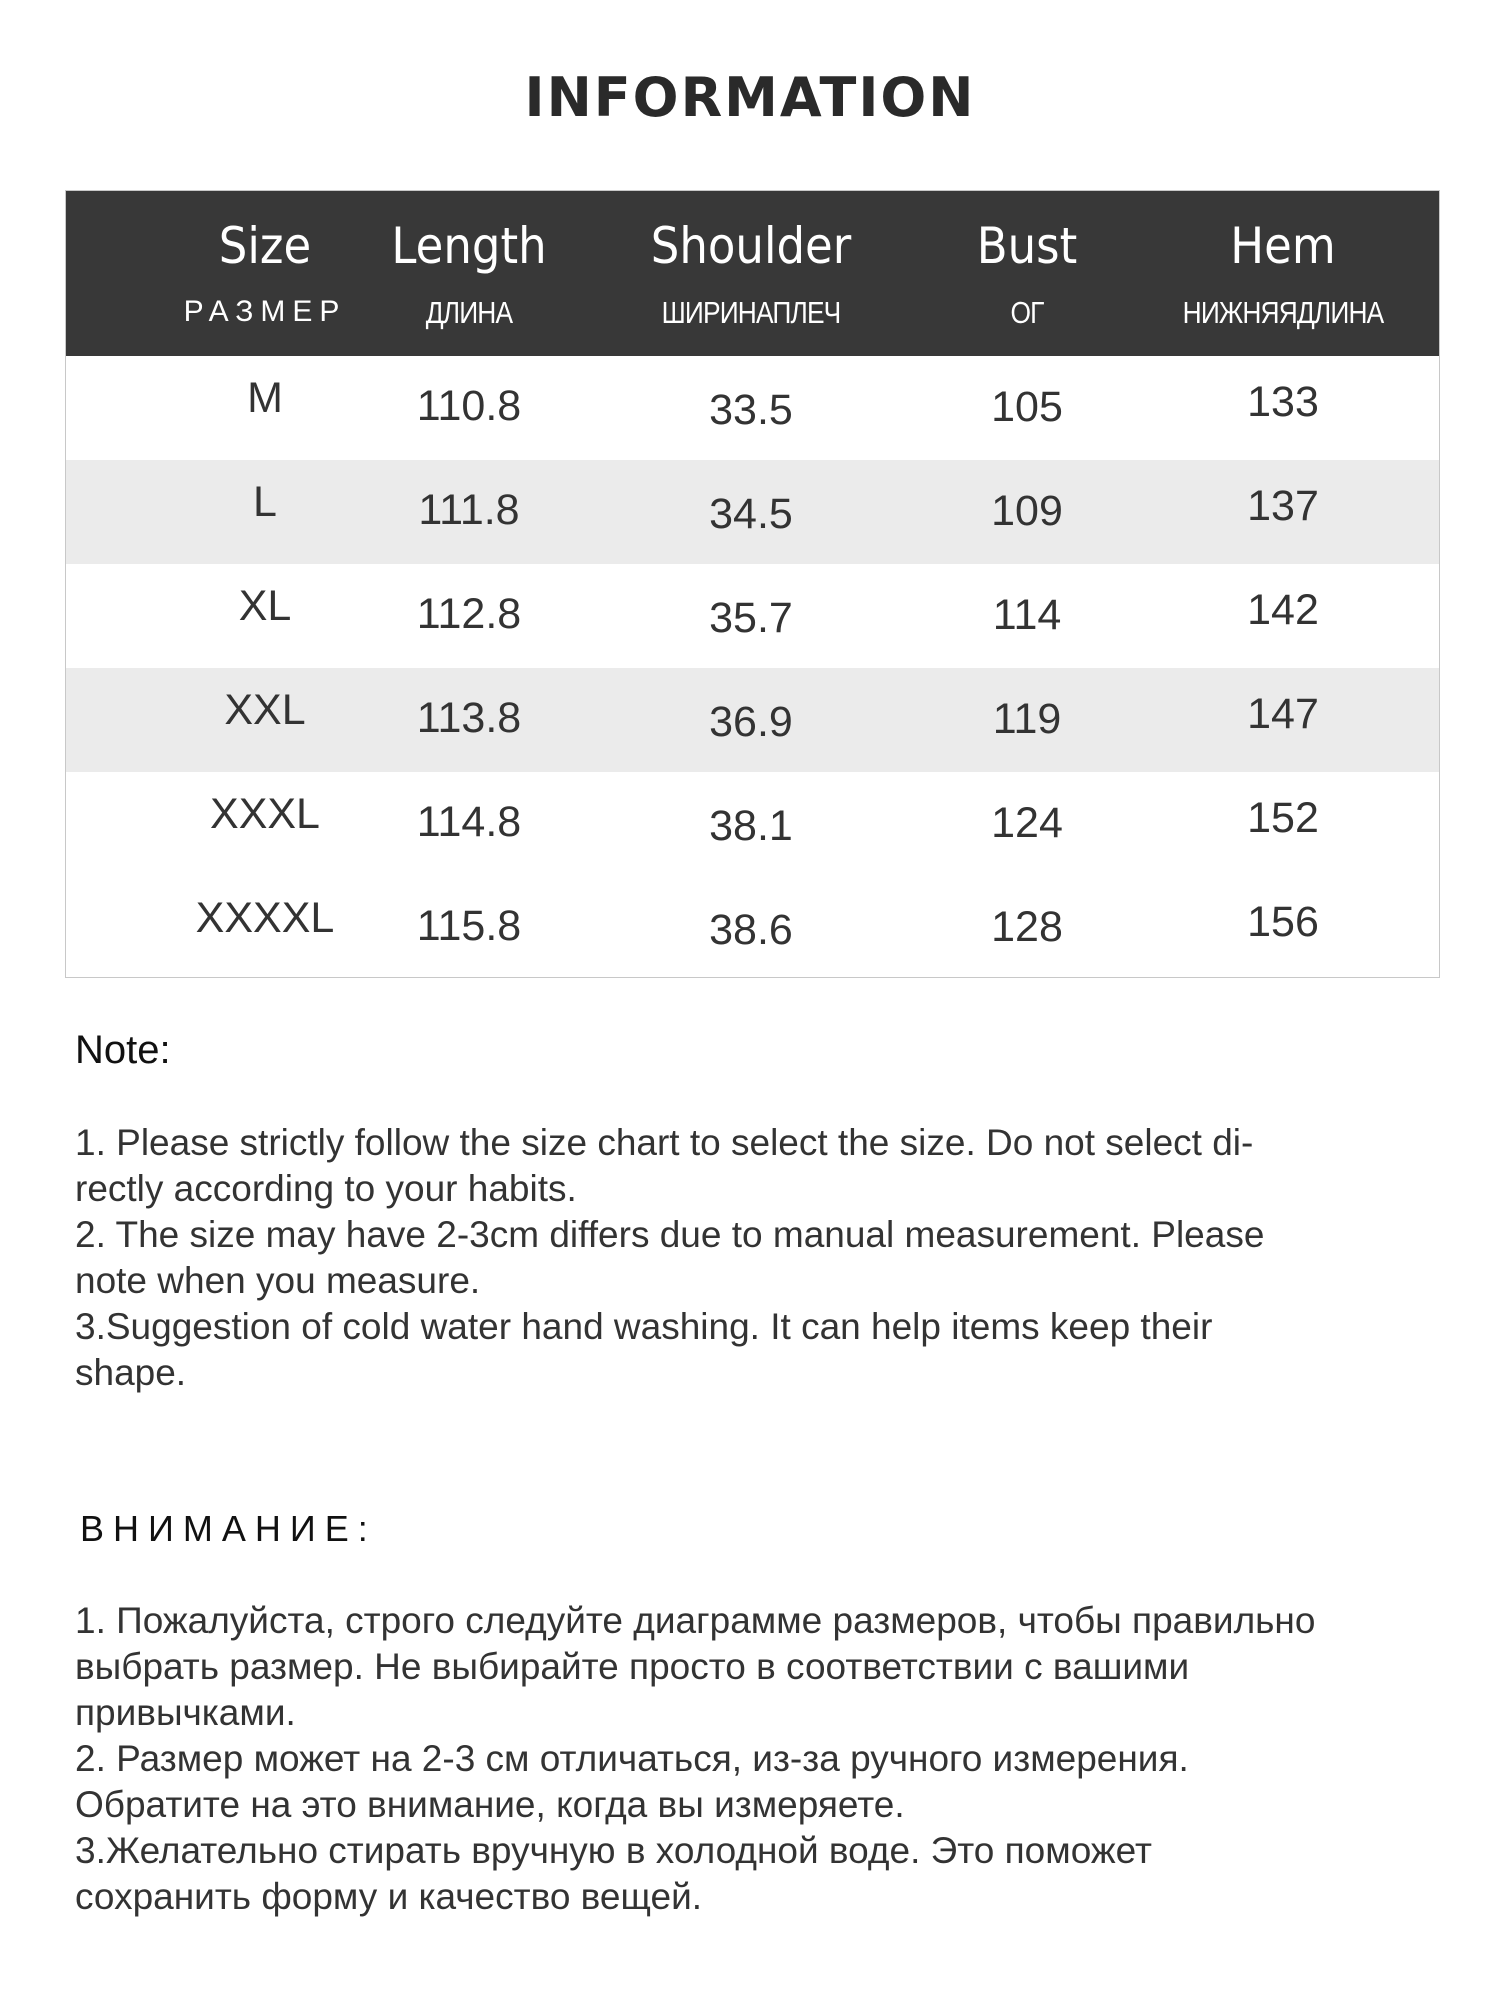  Describe the element at coordinates (278, 1280) in the screenshot. I see `text-line: note when you measure.` at that location.